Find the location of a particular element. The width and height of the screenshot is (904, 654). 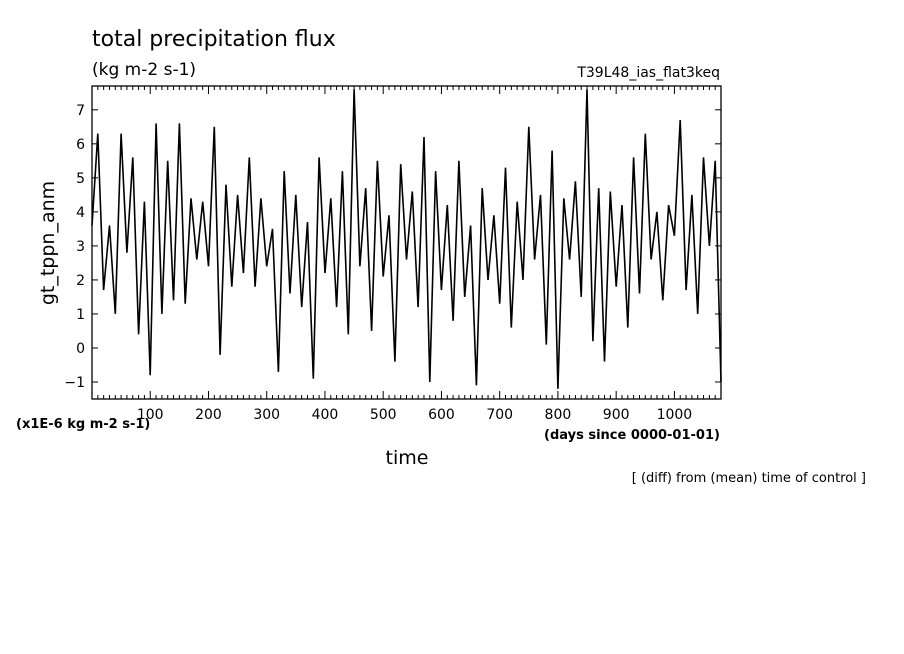

y-units-label: (x1E-6 kg m-2 s-1) is located at coordinates (83, 424).